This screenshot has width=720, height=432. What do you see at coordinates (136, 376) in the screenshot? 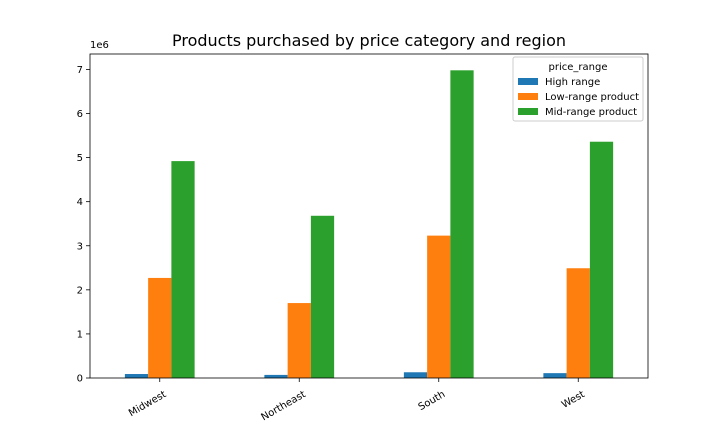
I see `bar-high-range-midwest` at bounding box center [136, 376].